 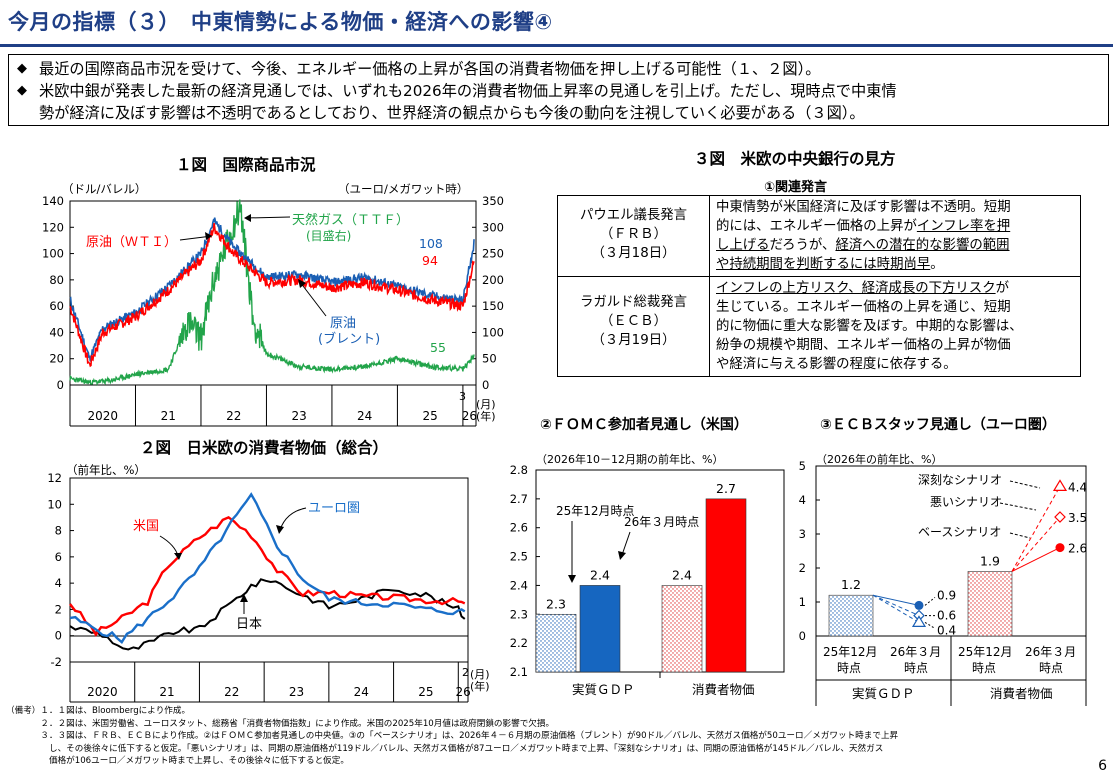 What do you see at coordinates (465, 672) in the screenshot?
I see `fig2-month: 2` at bounding box center [465, 672].